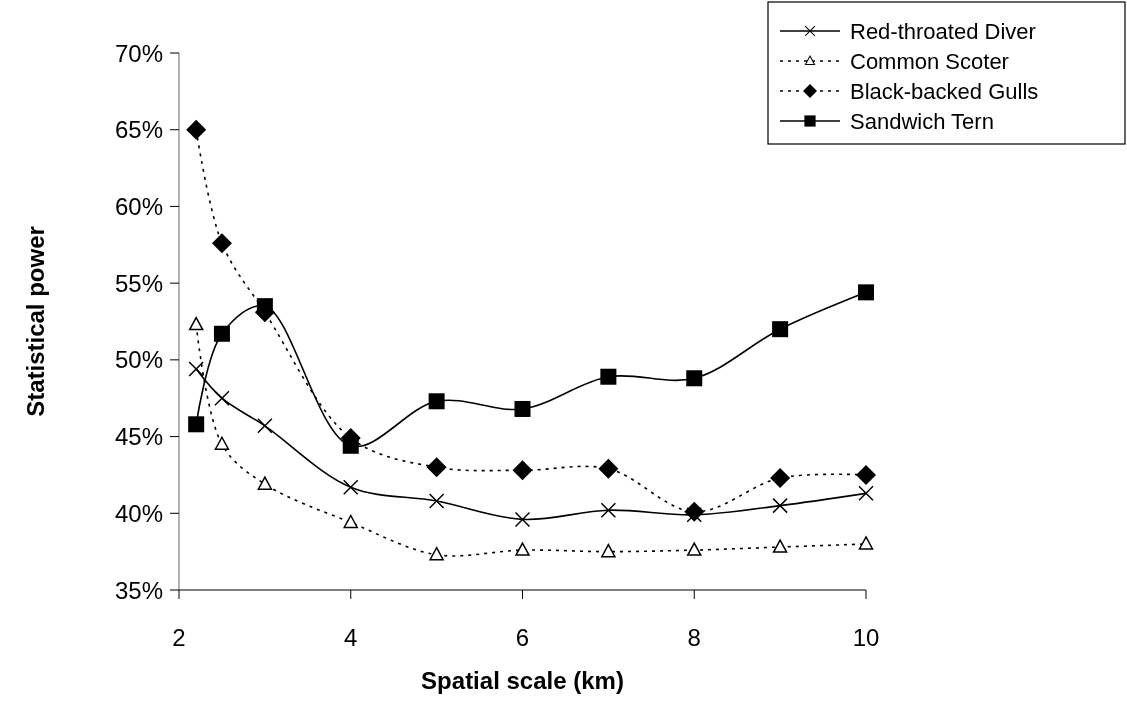 This screenshot has height=706, width=1127. I want to click on legend-label: Common Scoter, so click(929, 61).